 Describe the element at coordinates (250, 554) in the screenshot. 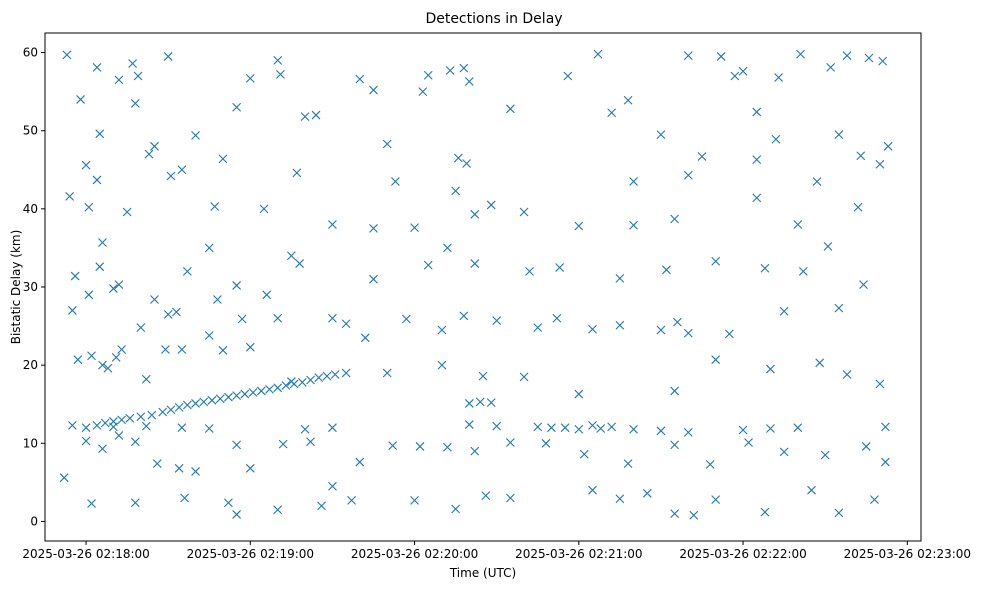

I see `x-tick-label: 2025-03-26 02:19:00` at that location.